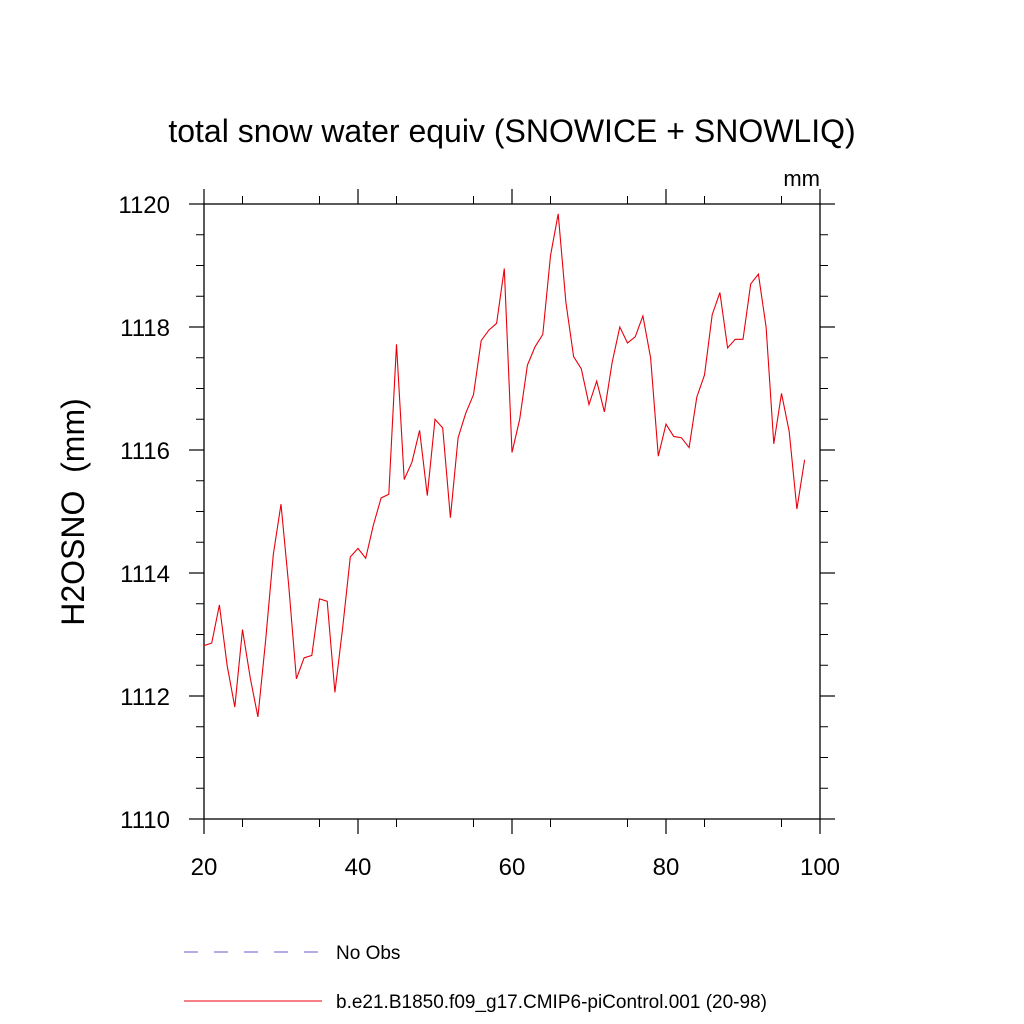 Image resolution: width=1024 pixels, height=1024 pixels. What do you see at coordinates (820, 867) in the screenshot?
I see `x-tick-label: 100` at bounding box center [820, 867].